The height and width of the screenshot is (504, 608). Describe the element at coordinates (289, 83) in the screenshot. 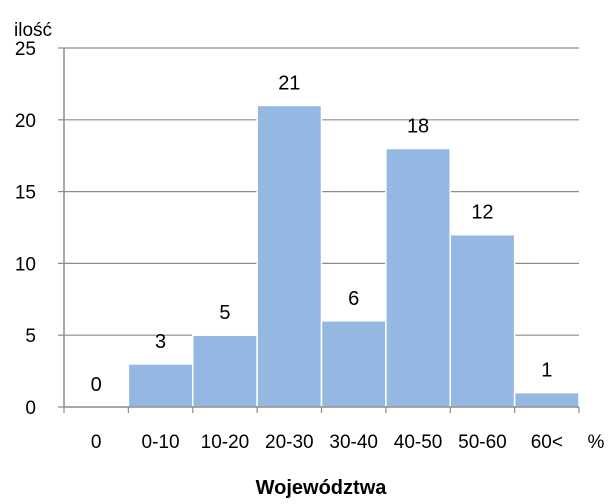

I see `data-label: 21` at that location.